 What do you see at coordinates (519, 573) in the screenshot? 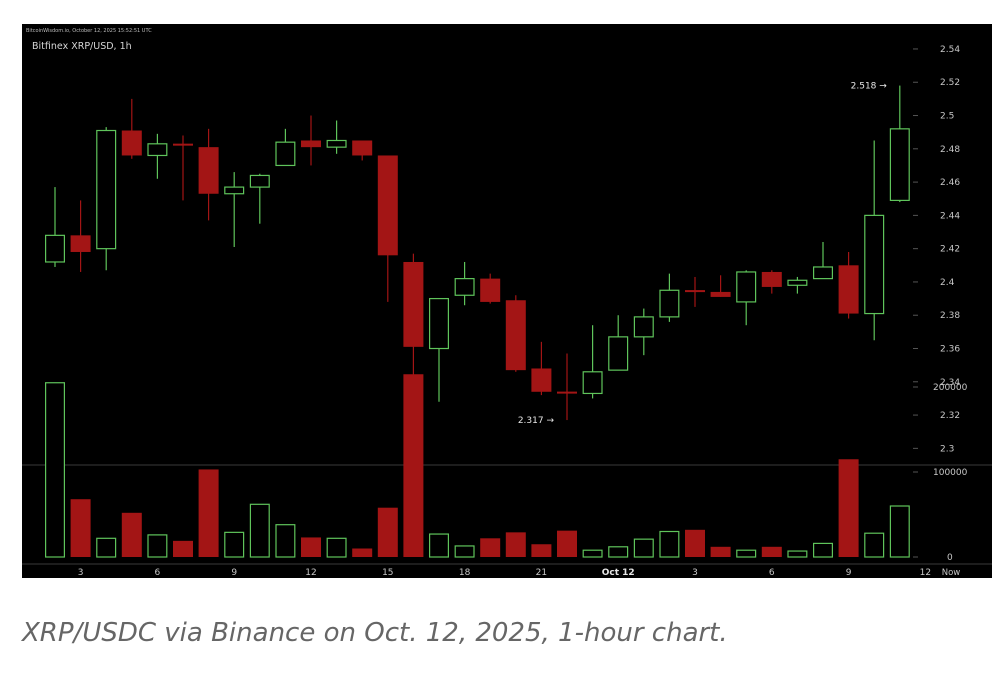
I see `x-axis: 3 6 9 12 15 18 21 Oct 12 3 6 9 12 Now` at bounding box center [519, 573].